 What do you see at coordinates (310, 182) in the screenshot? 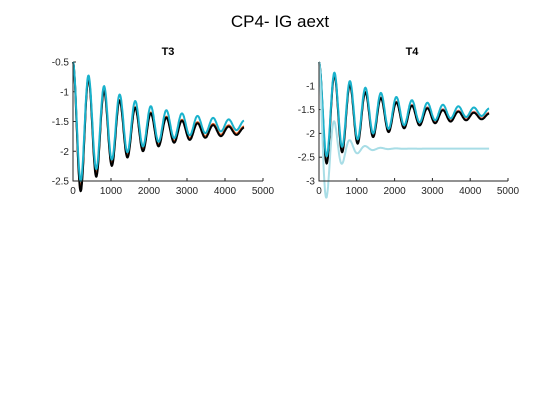
I see `y-tick-label: -3` at bounding box center [310, 182].